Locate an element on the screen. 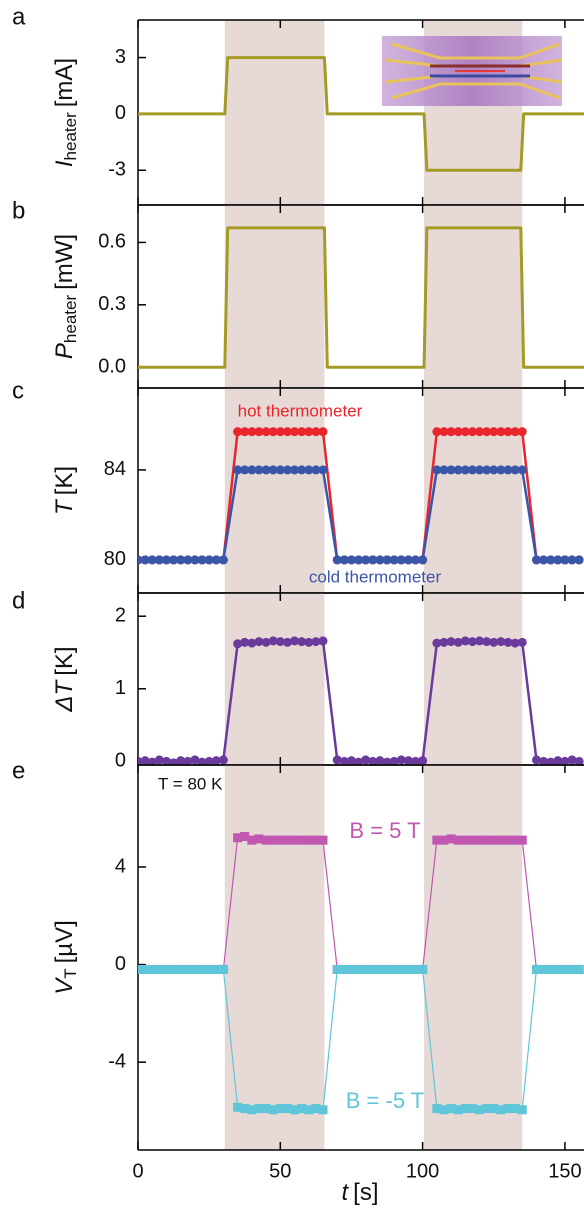 This screenshot has width=584, height=1210. panel-letter: e is located at coordinates (18, 770).